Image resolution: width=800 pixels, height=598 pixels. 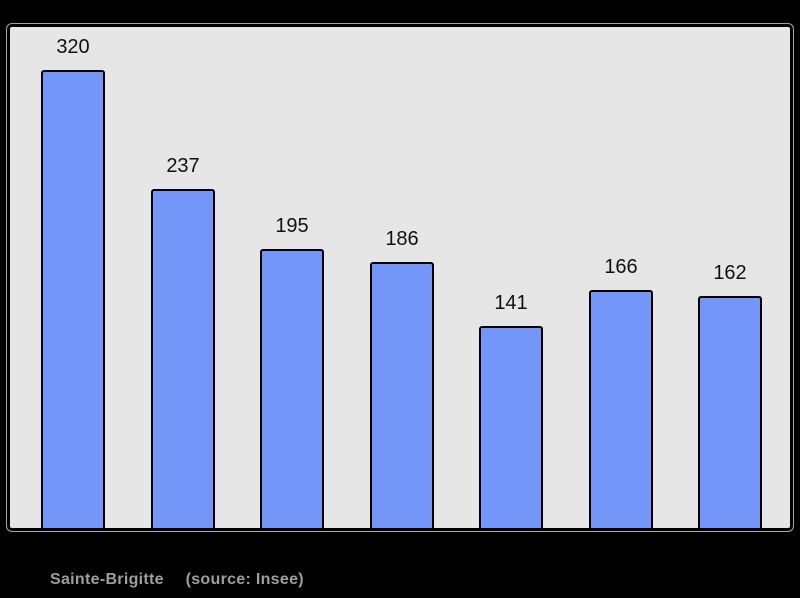 What do you see at coordinates (244, 579) in the screenshot?
I see `caption-source: (source: Insee)` at bounding box center [244, 579].